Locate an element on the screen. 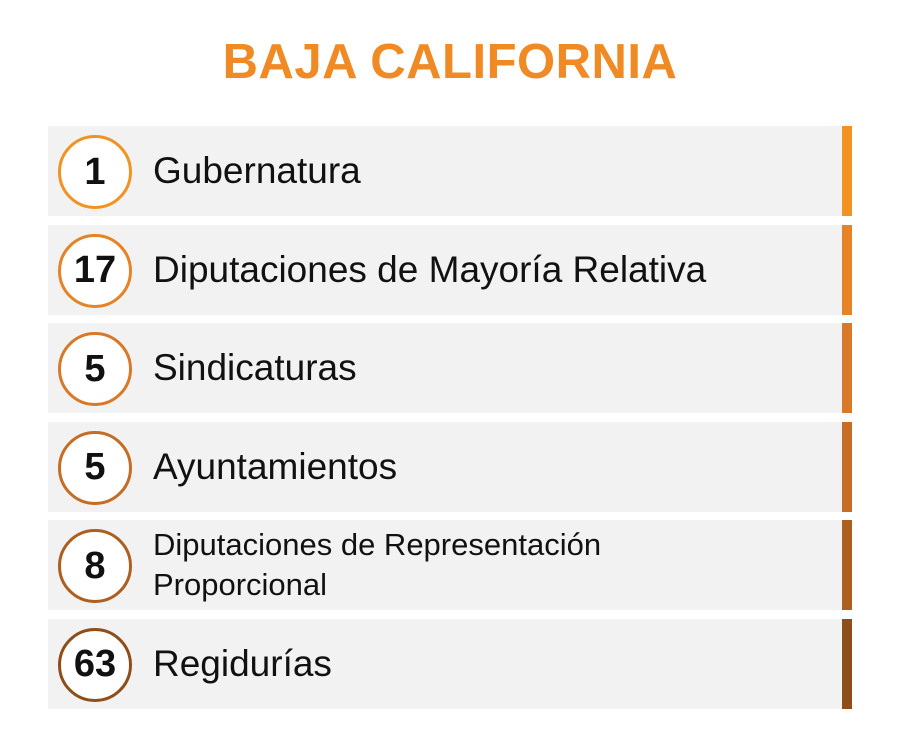 The width and height of the screenshot is (900, 750). list-item: 63 Regidurías is located at coordinates (450, 663).